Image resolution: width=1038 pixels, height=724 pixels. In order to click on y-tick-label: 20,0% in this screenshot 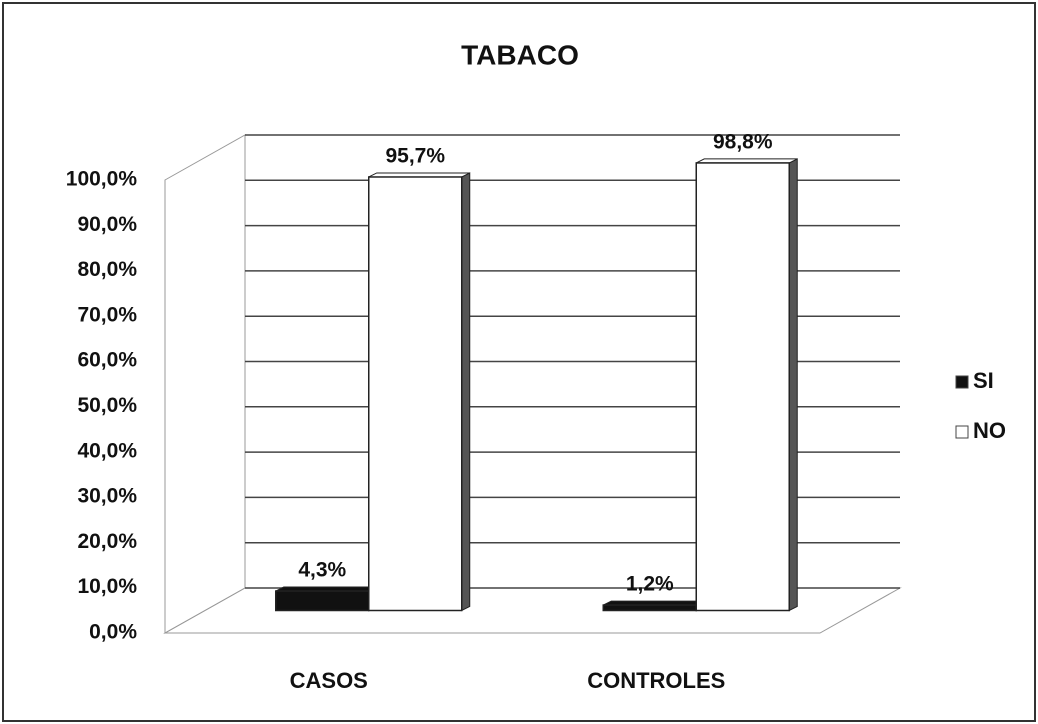, I will do `click(107, 541)`.